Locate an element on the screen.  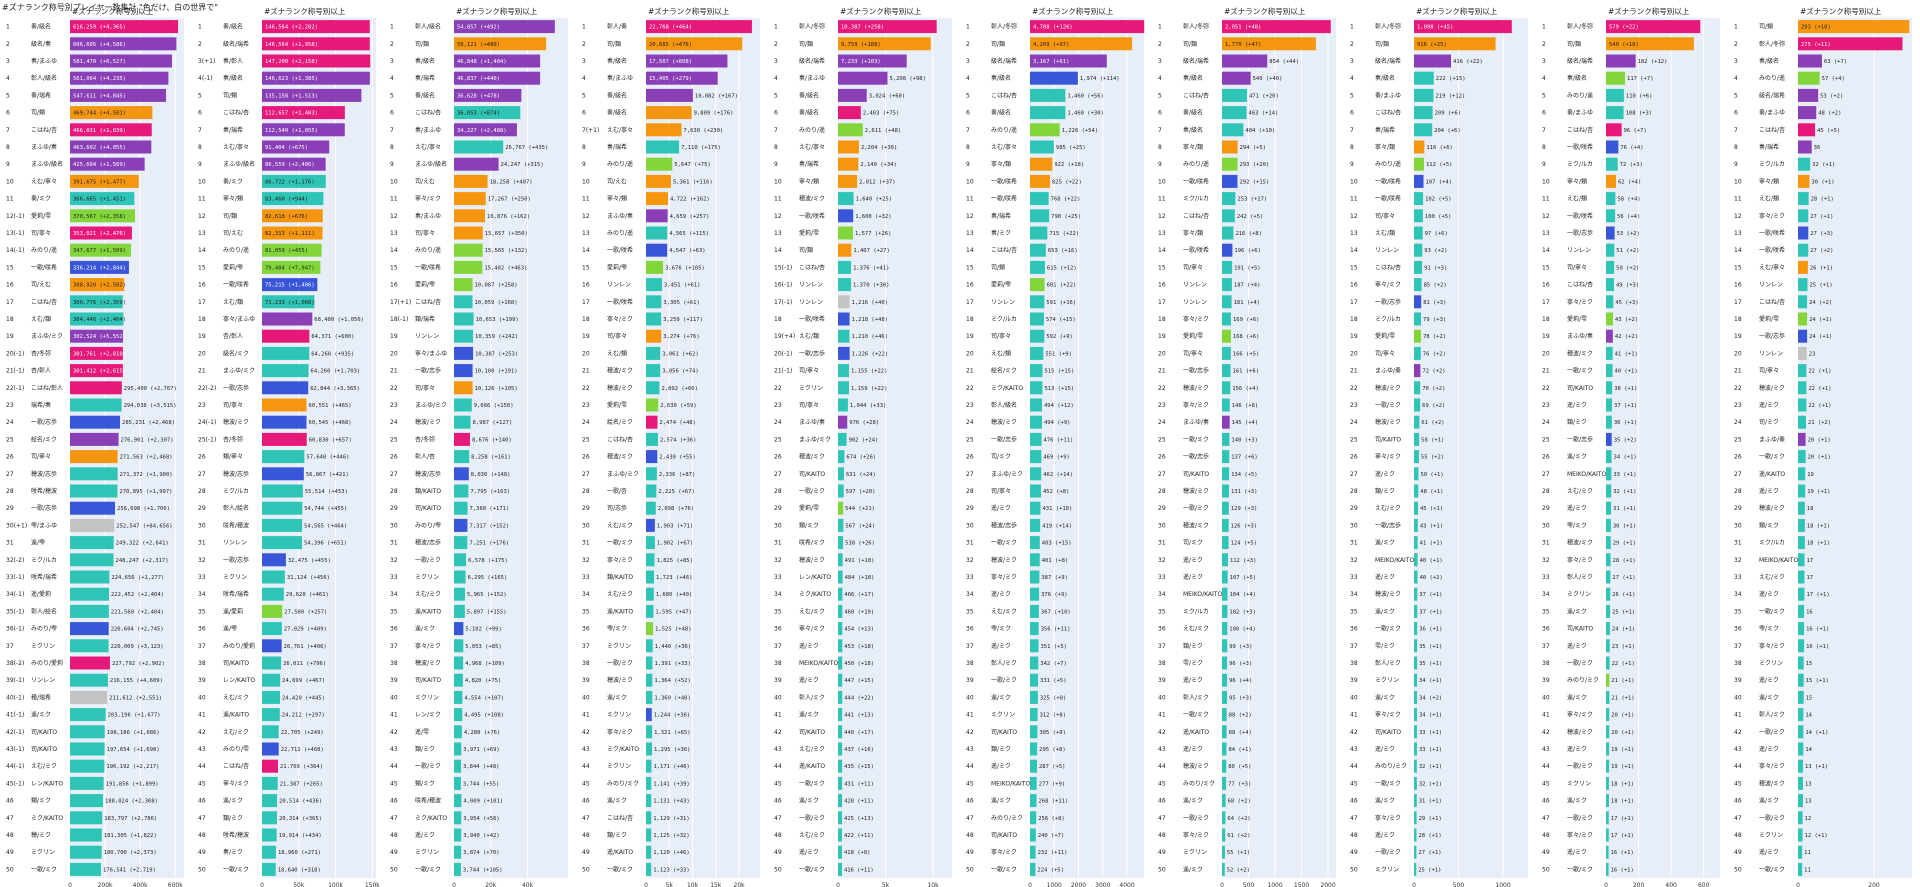
rank-label: 26 is located at coordinates (970, 457).